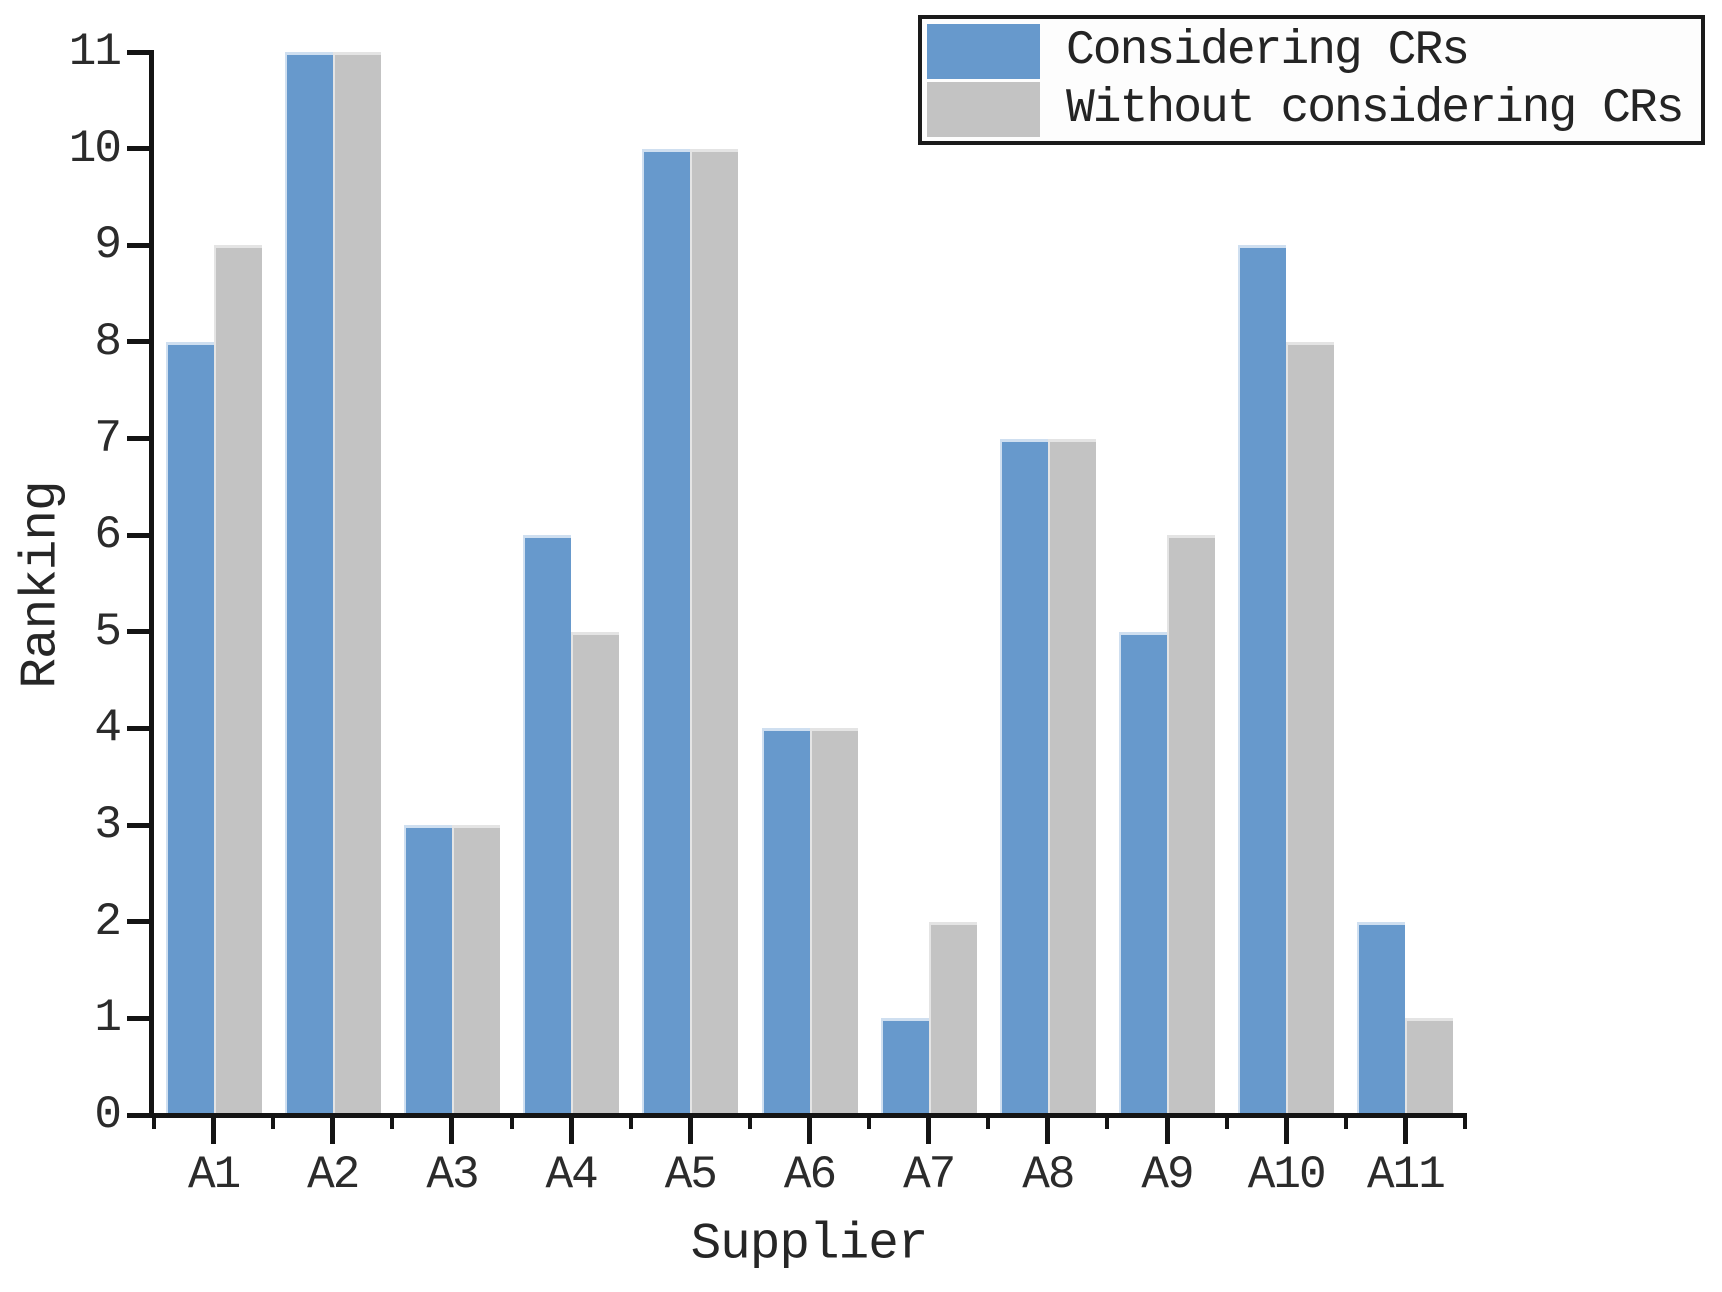 This screenshot has width=1722, height=1292. What do you see at coordinates (108, 535) in the screenshot?
I see `y-tick-label: 6` at bounding box center [108, 535].